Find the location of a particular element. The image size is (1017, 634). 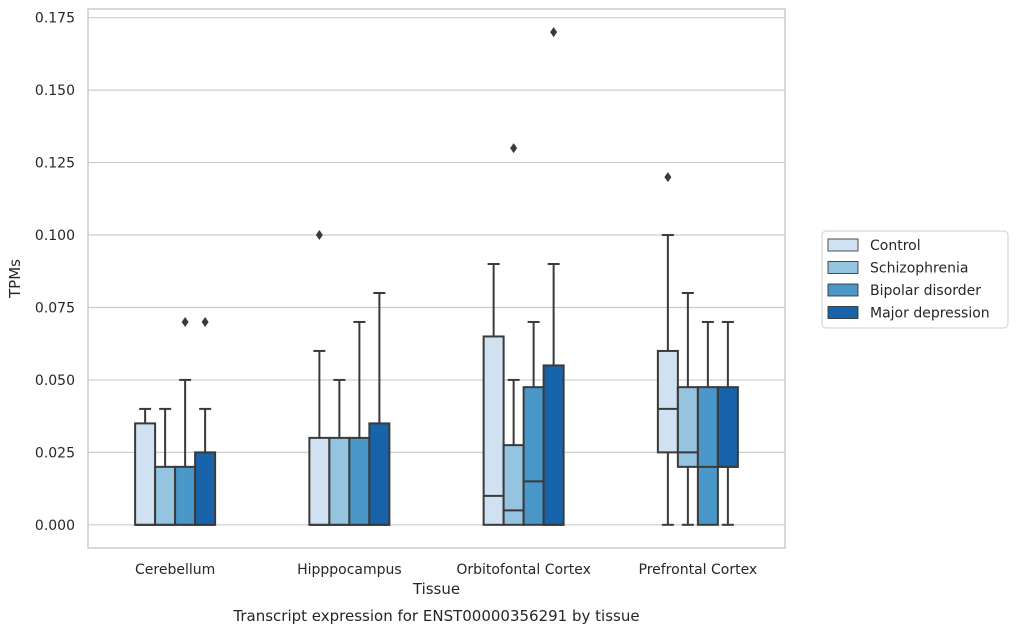

legend-label: Major depression is located at coordinates (930, 314).